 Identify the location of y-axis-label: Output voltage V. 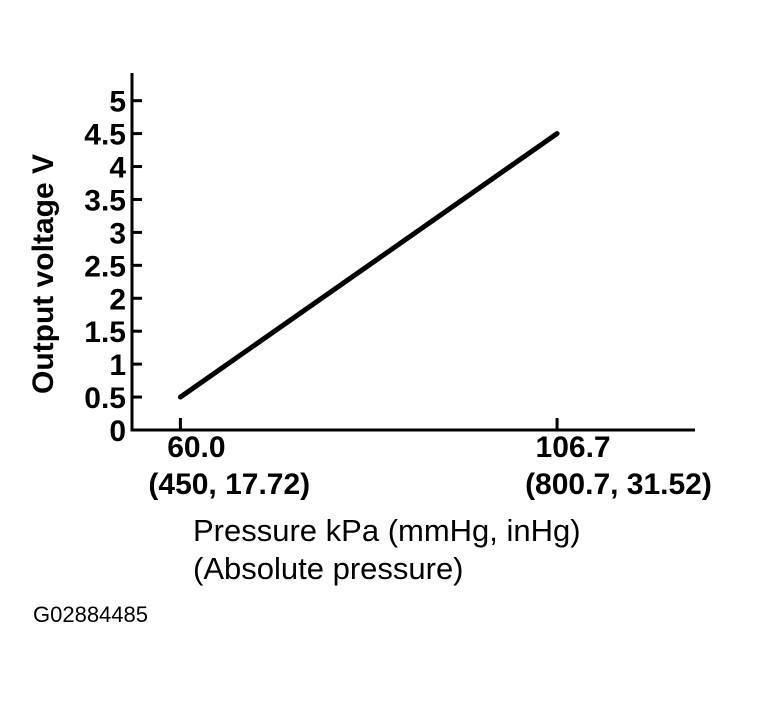
(43, 274).